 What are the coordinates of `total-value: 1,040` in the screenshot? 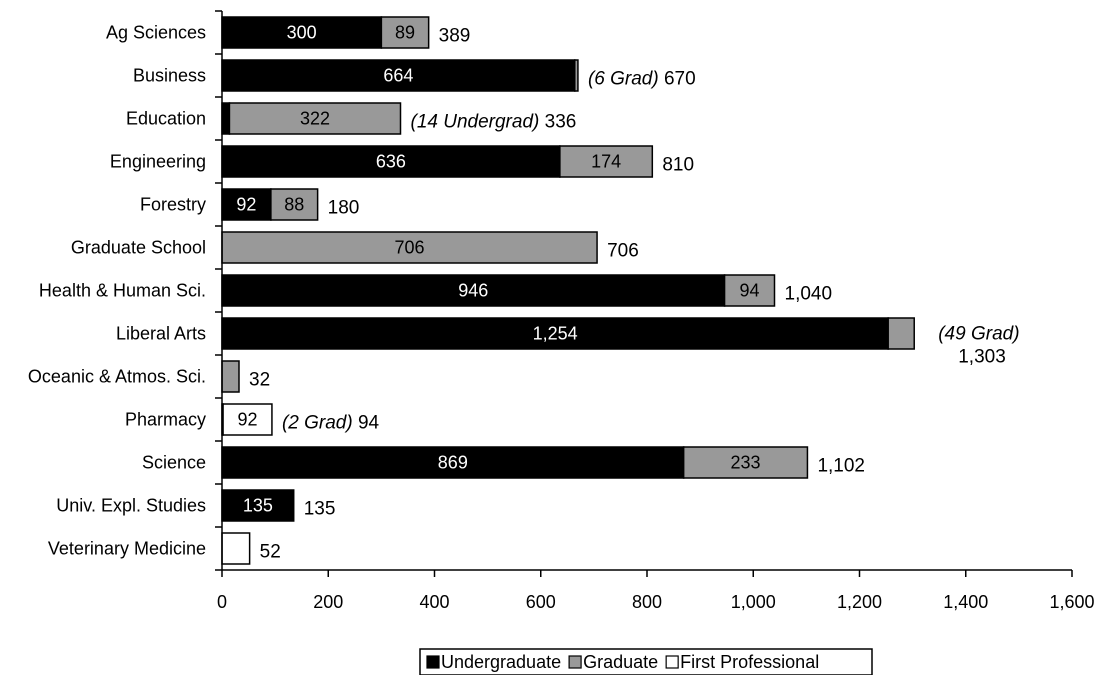 It's located at (809, 294).